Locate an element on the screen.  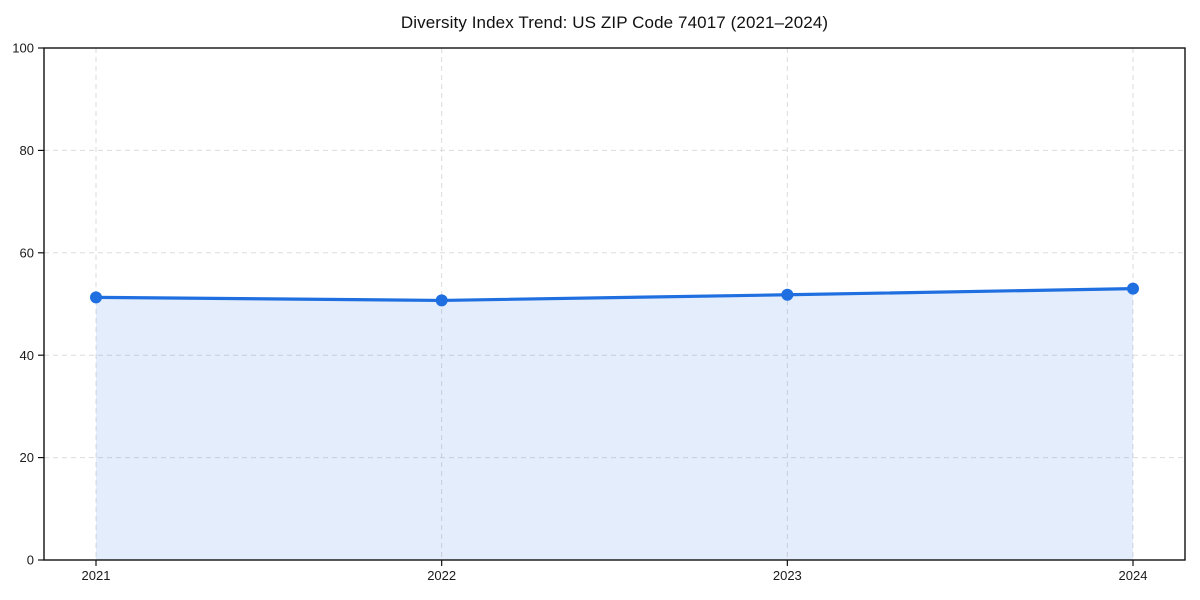
y-tick-label: 100 is located at coordinates (23, 48).